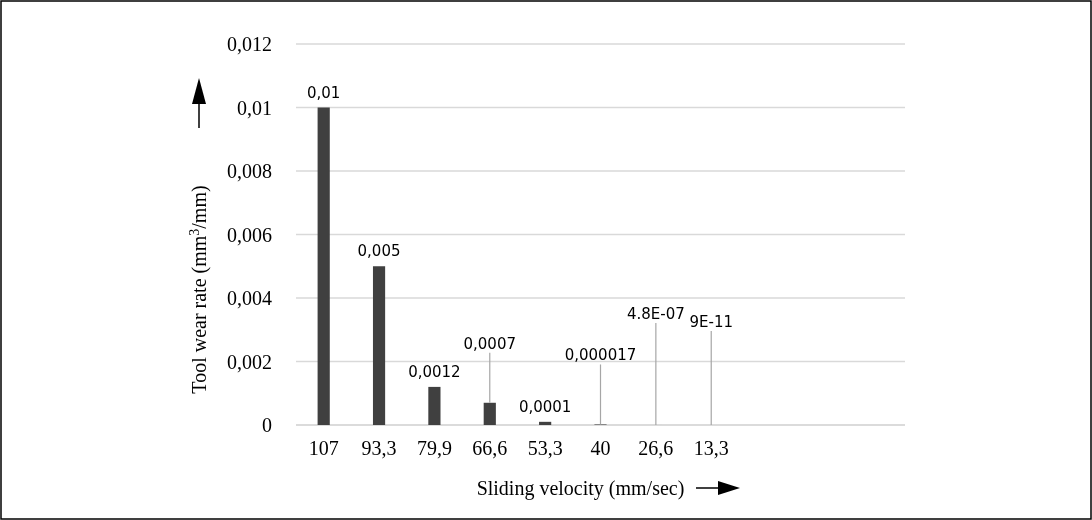  What do you see at coordinates (545, 448) in the screenshot?
I see `x-tick-label: 53,3` at bounding box center [545, 448].